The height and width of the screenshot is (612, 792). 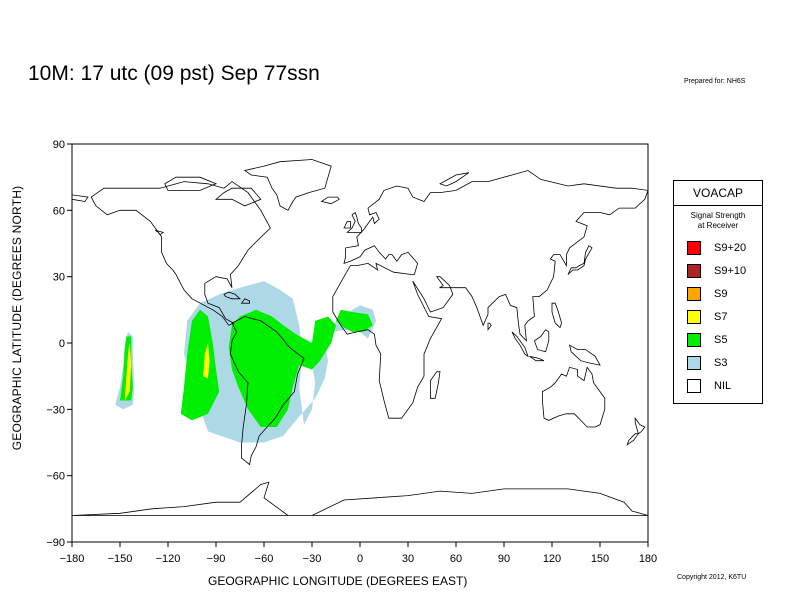 What do you see at coordinates (707, 317) in the screenshot?
I see `legend-item-s7: S7` at bounding box center [707, 317].